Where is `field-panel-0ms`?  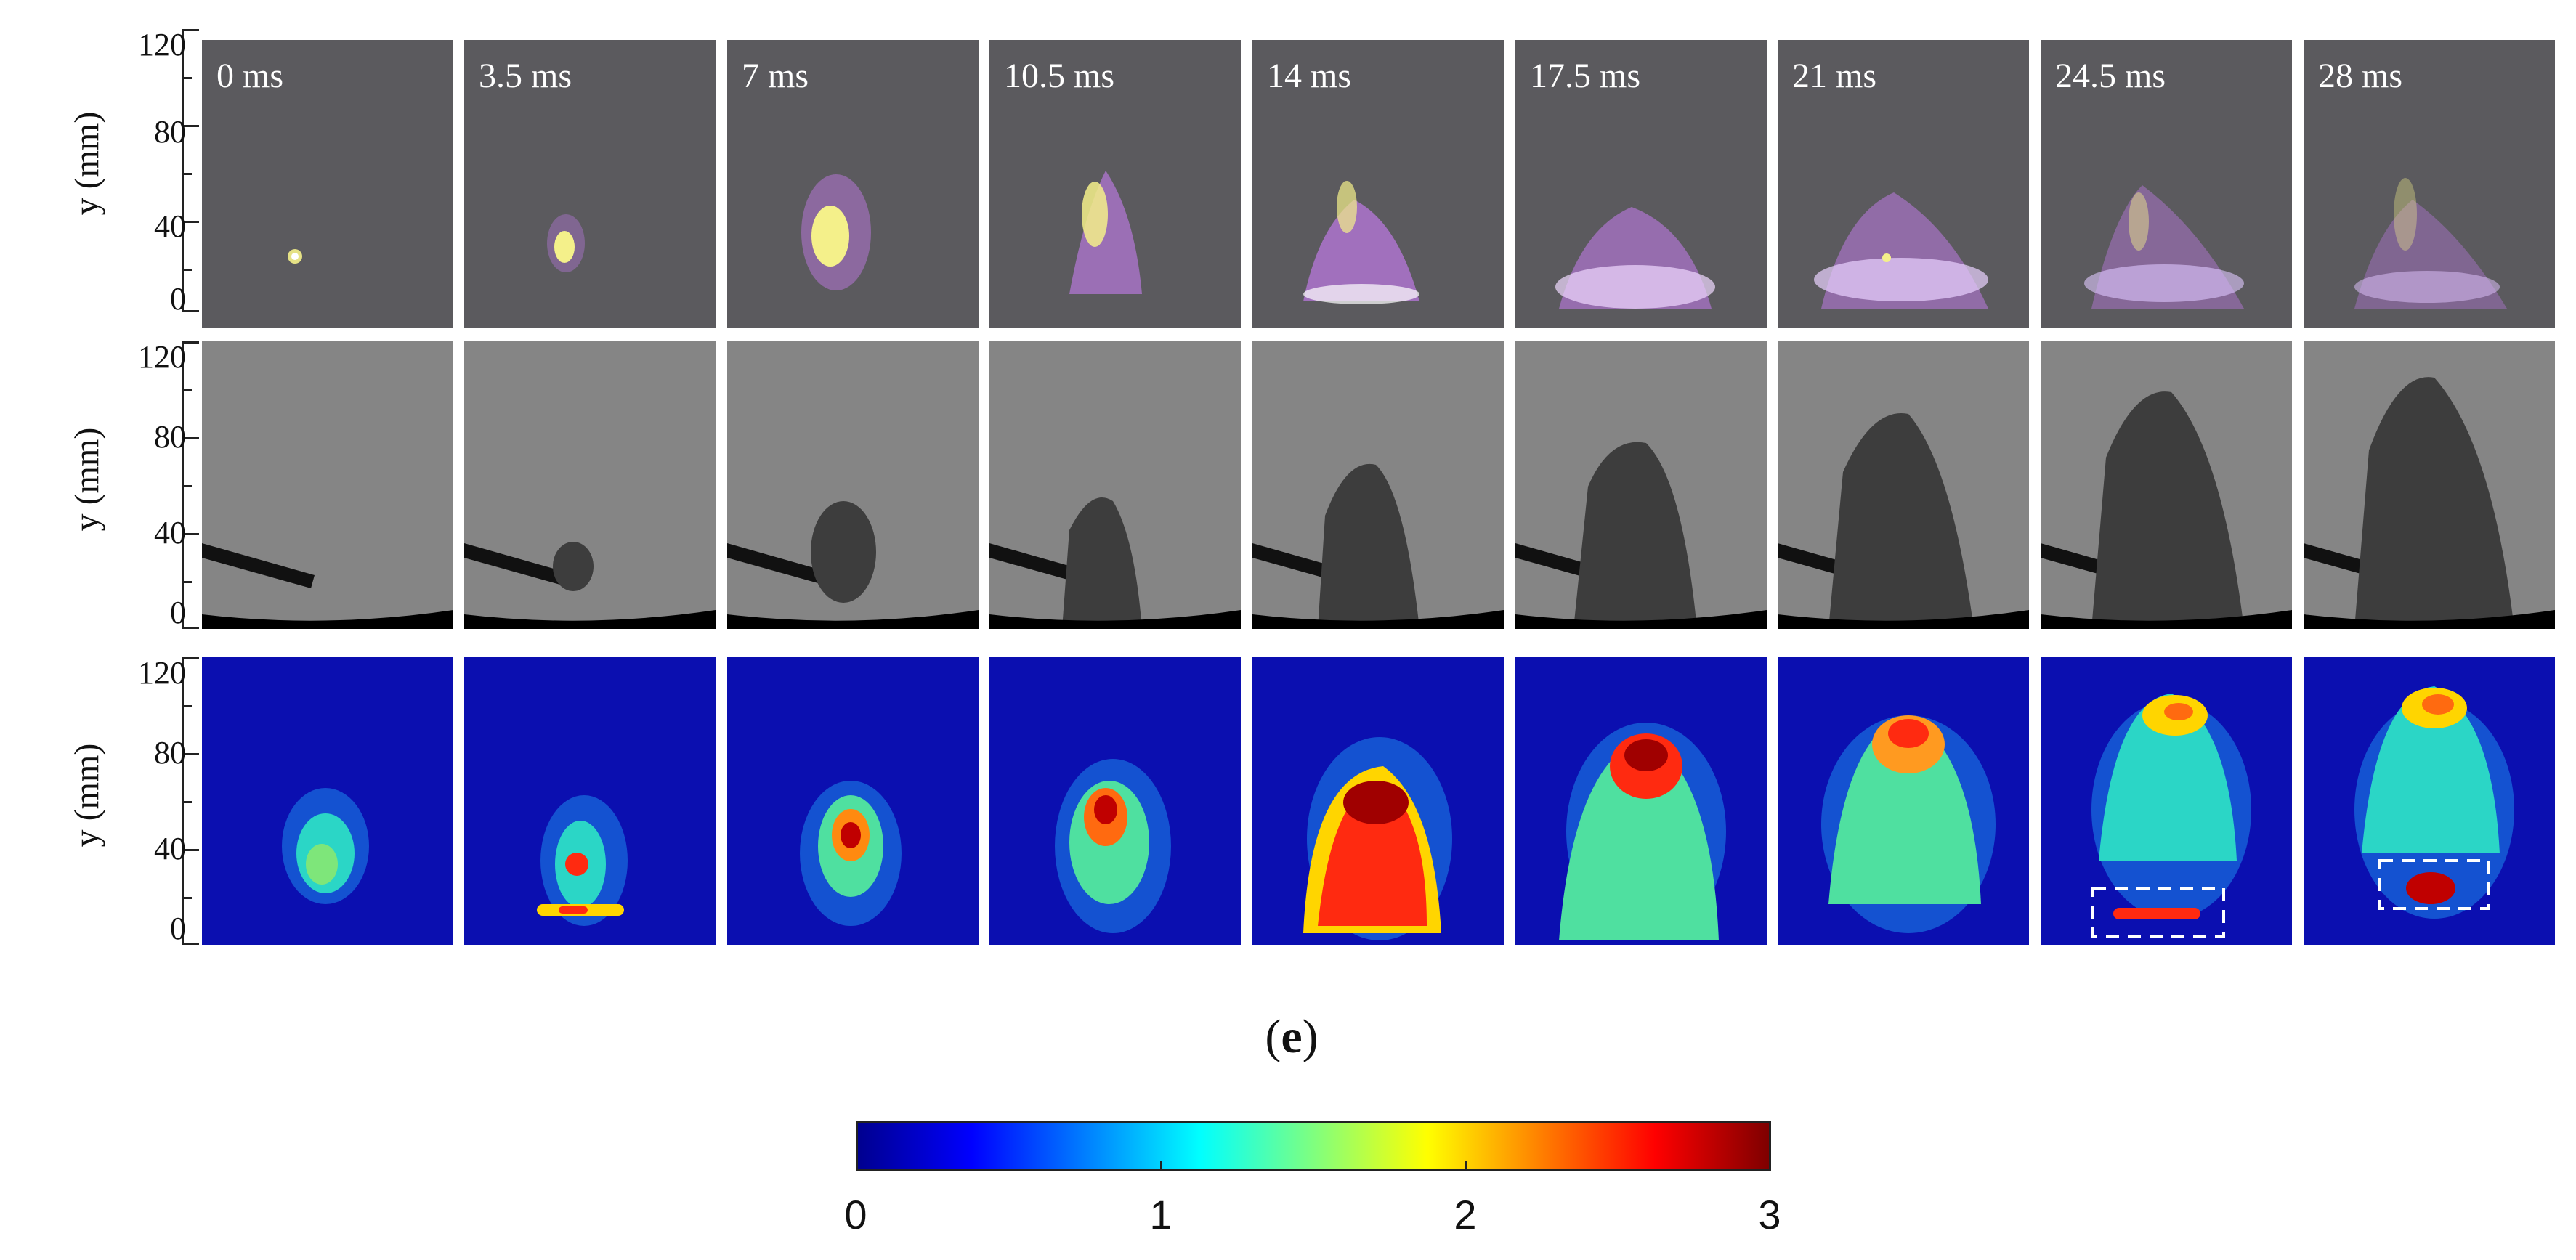 field-panel-0ms is located at coordinates (327, 801).